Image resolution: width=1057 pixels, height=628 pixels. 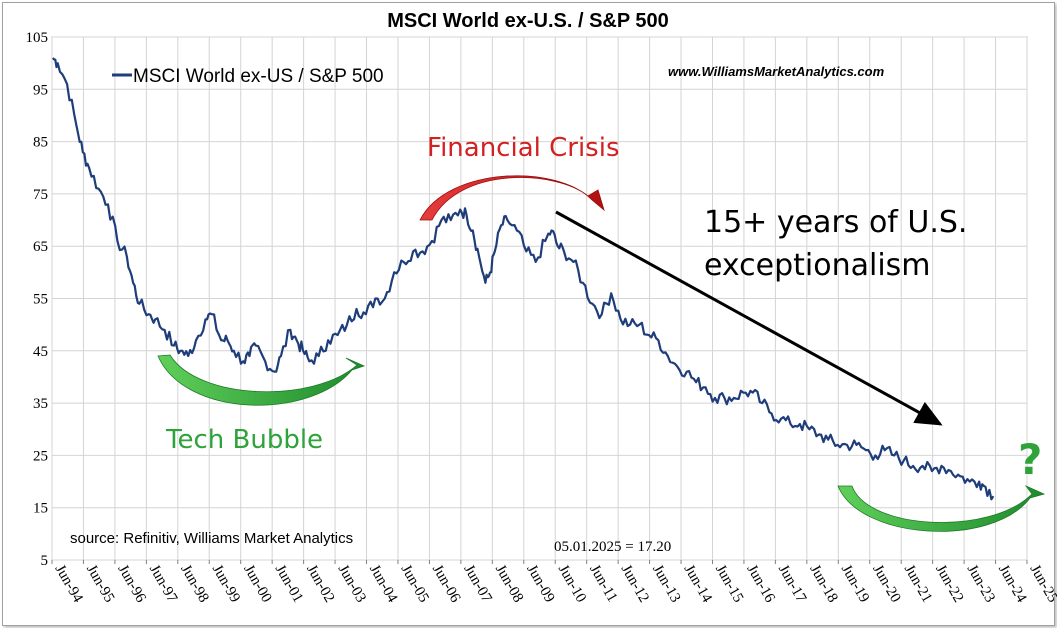 I want to click on website-label: www.WilliamsMarketAnalytics.com, so click(x=776, y=71).